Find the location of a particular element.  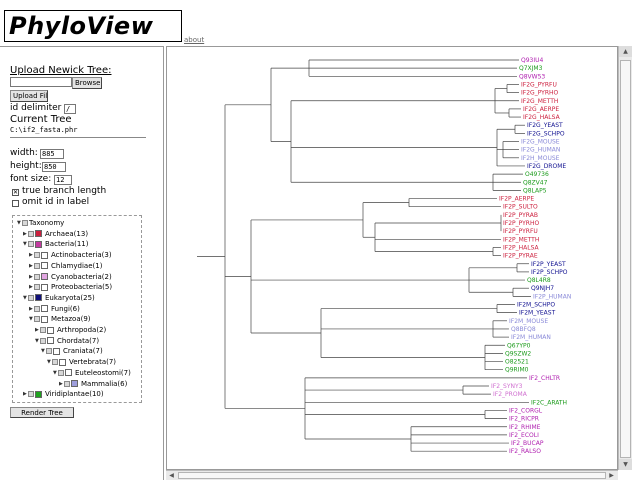

taxonomy-node: ▶ Proteobacteria(5) is located at coordinates (70, 287).